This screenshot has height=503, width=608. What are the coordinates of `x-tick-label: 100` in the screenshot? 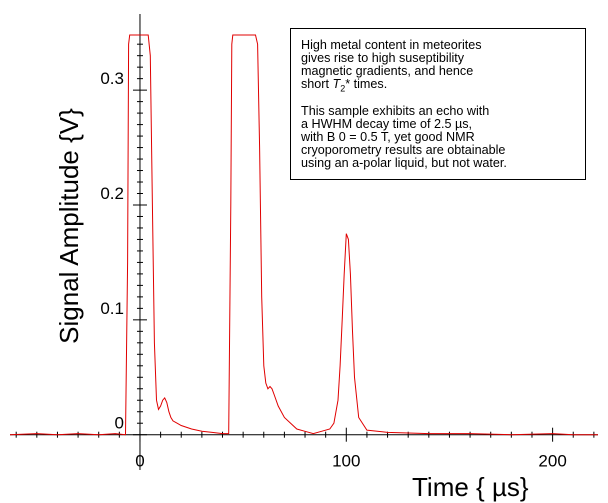 It's located at (346, 461).